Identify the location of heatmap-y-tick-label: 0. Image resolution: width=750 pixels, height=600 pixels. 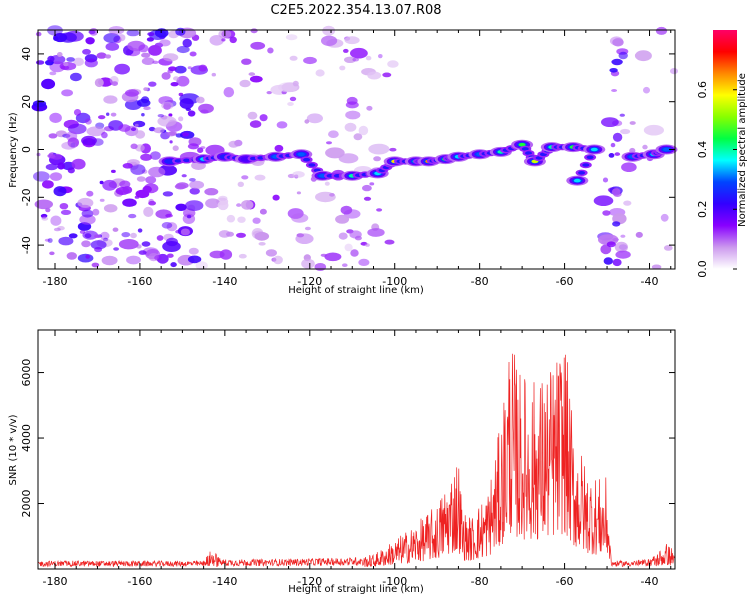
(26, 149).